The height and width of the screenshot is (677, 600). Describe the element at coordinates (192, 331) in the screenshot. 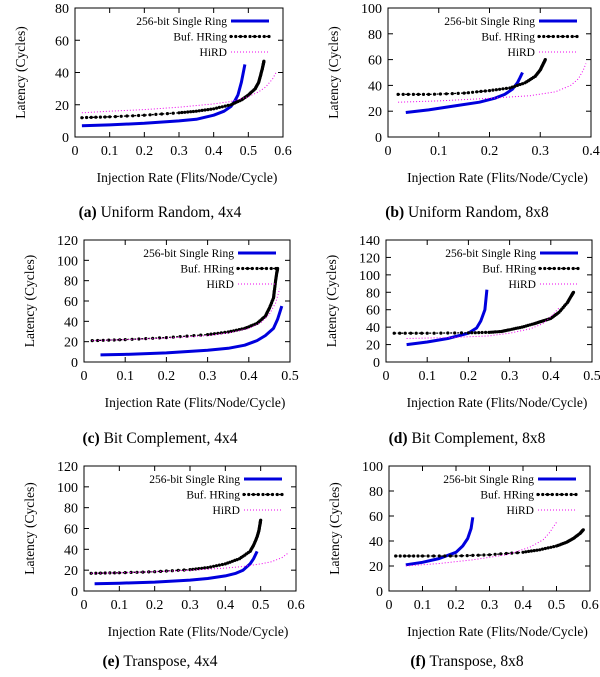

I see `series-line-single-ring` at that location.